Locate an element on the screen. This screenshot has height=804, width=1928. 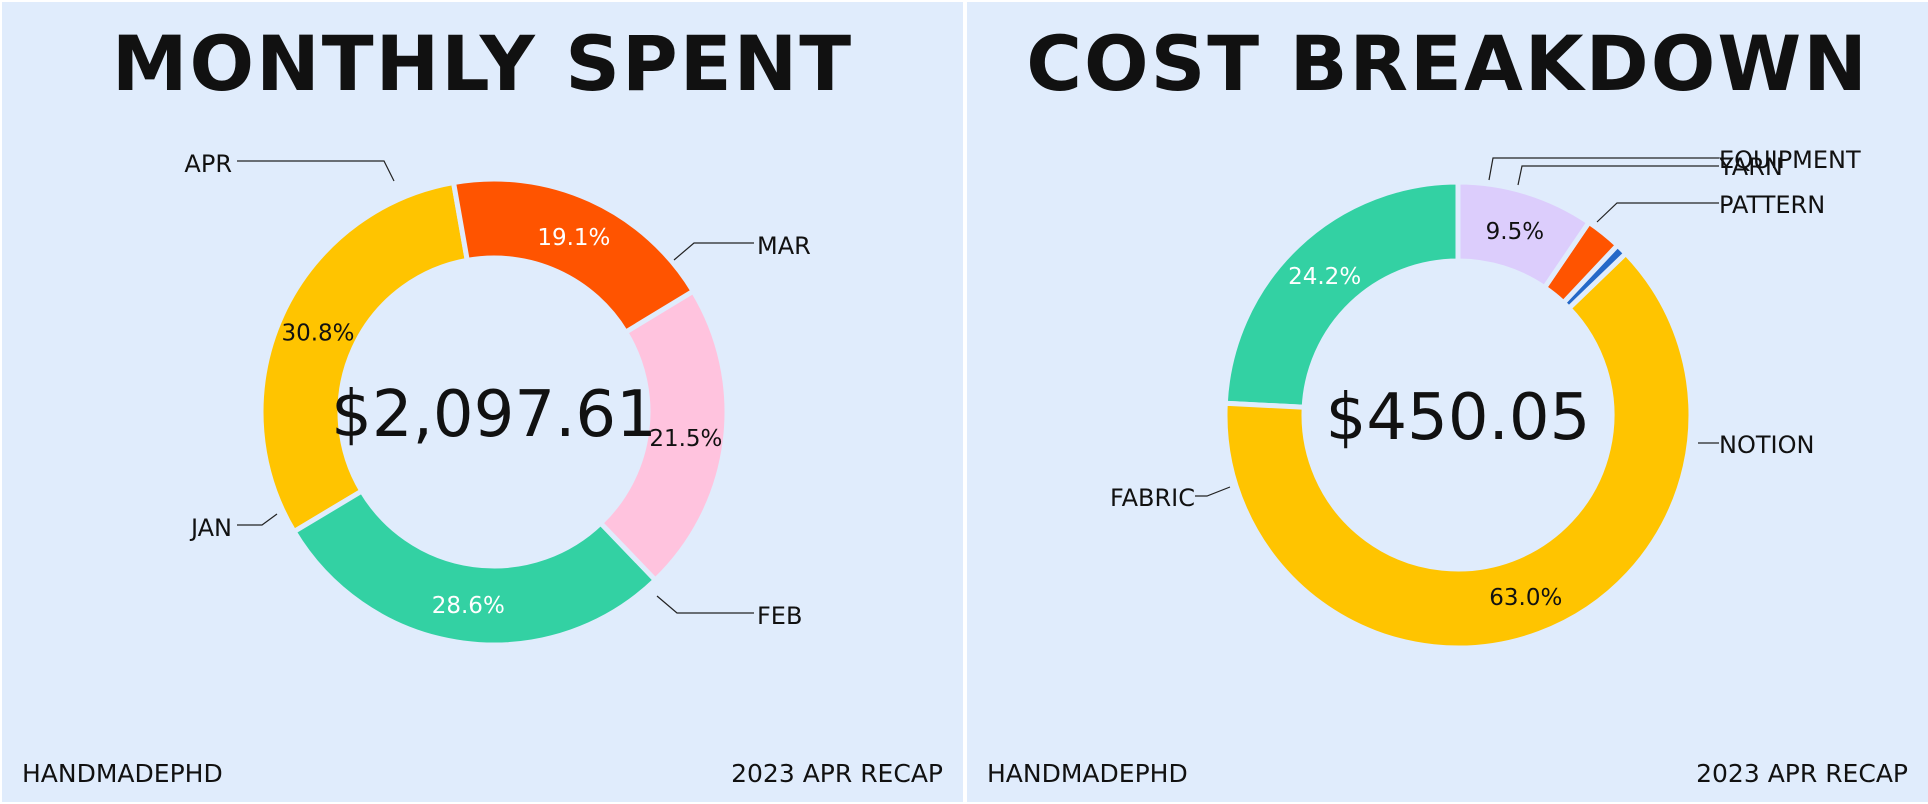
donut-center-total: $2,097.61 is located at coordinates (494, 415).